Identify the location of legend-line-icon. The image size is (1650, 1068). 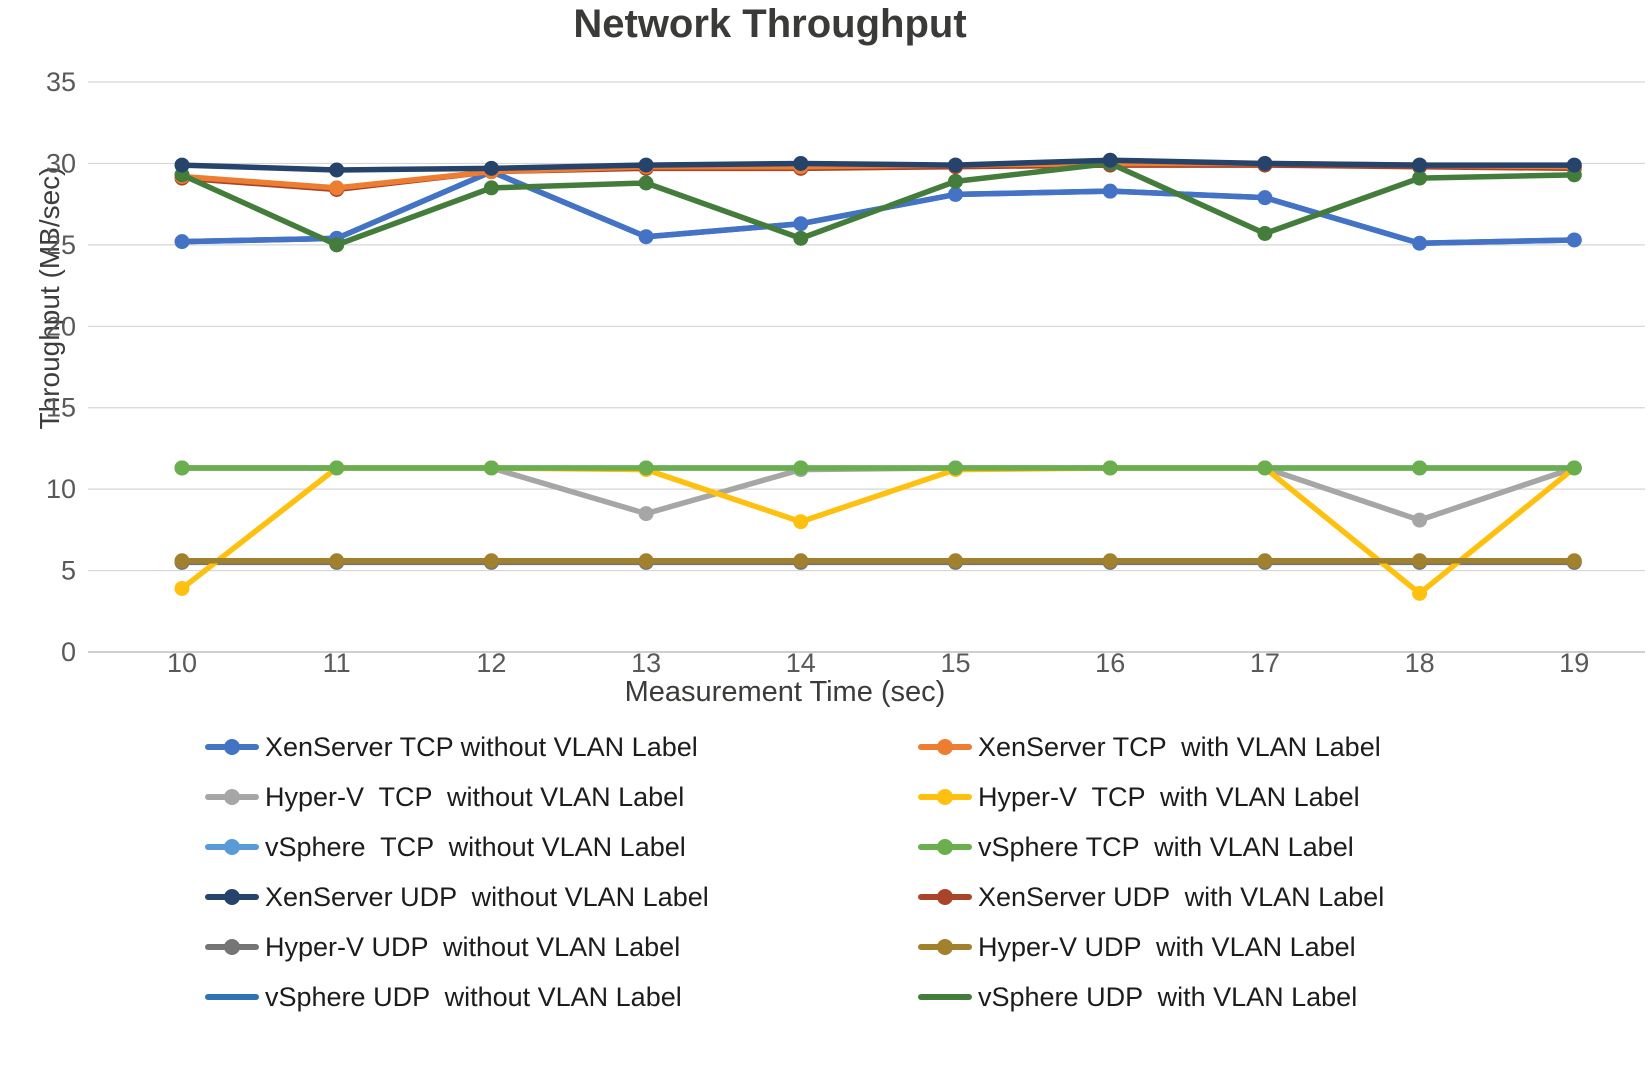
(232, 997).